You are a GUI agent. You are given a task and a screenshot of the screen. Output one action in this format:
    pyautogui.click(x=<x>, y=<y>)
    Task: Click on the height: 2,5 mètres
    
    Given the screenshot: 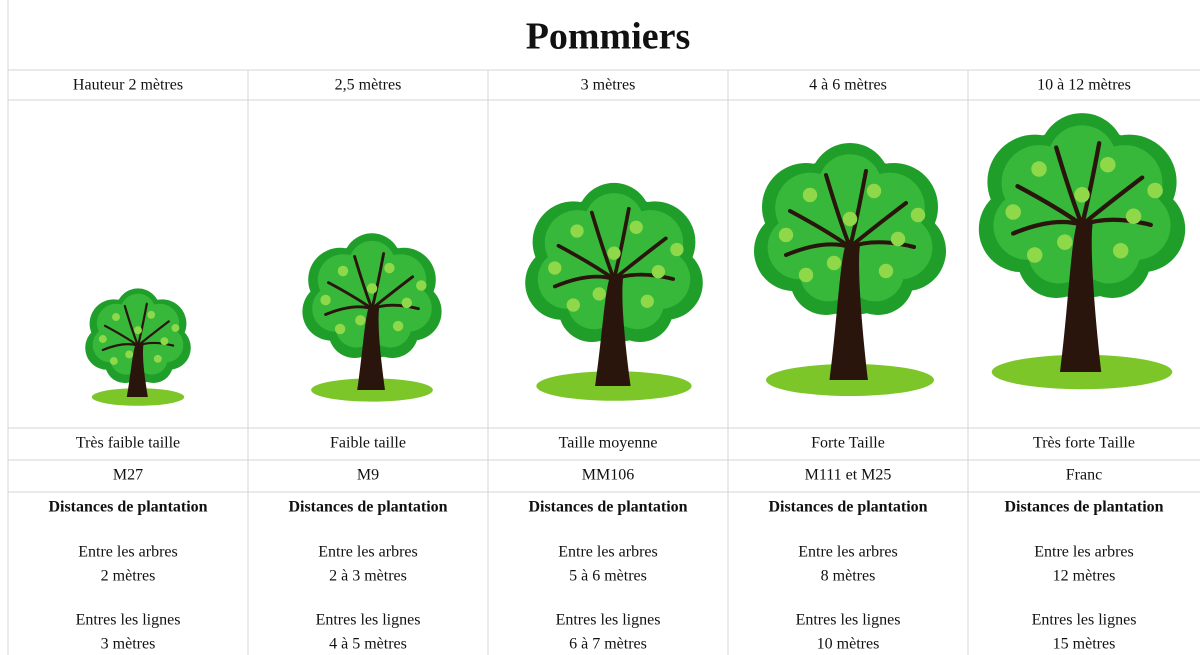 What is the action you would take?
    pyautogui.click(x=368, y=85)
    